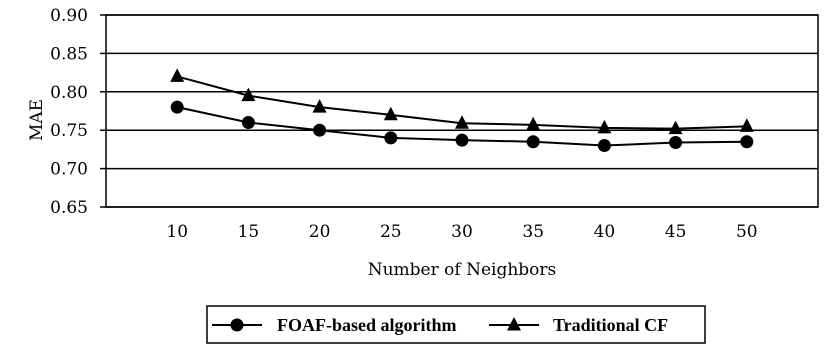 The height and width of the screenshot is (351, 828). What do you see at coordinates (237, 325) in the screenshot?
I see `legend-marker-foaf` at bounding box center [237, 325].